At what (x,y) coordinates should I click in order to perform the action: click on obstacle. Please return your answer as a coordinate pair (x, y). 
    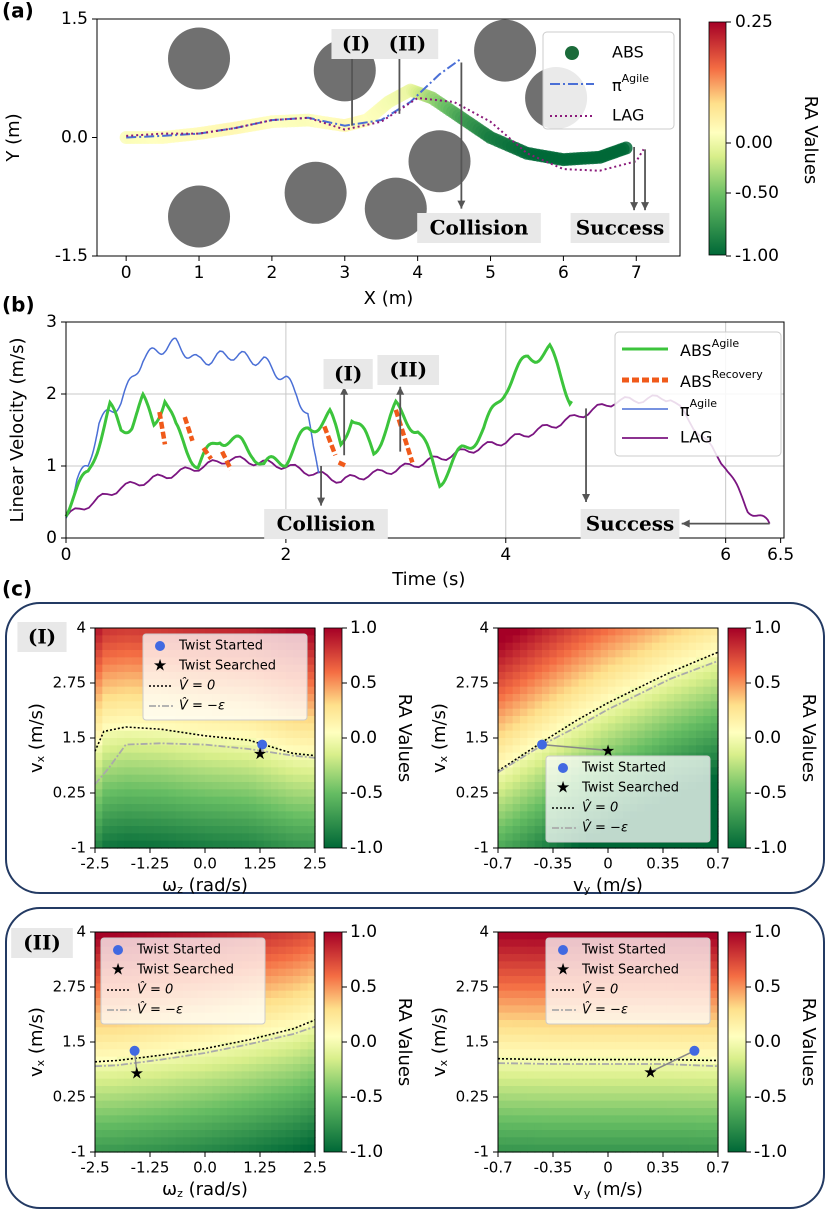
    Looking at the image, I should click on (199, 58).